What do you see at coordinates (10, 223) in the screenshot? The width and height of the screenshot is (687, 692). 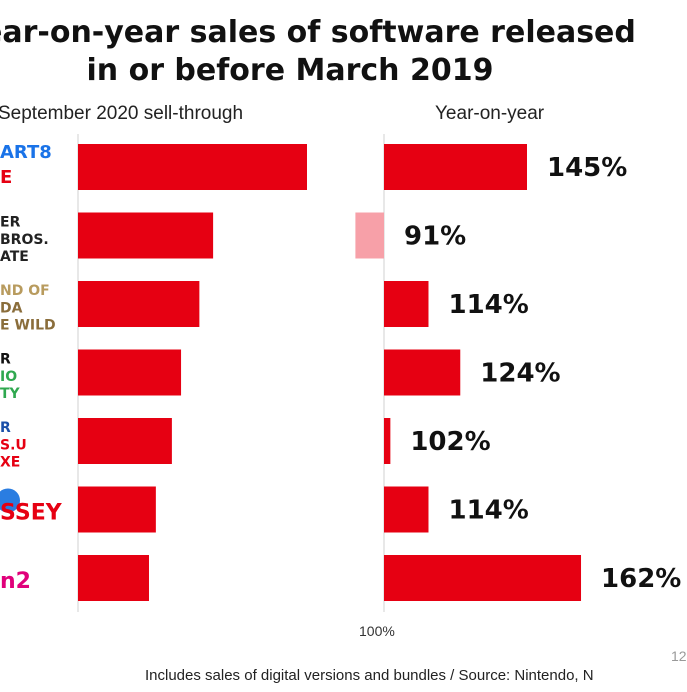 I see `logo-text-fragment: ER` at bounding box center [10, 223].